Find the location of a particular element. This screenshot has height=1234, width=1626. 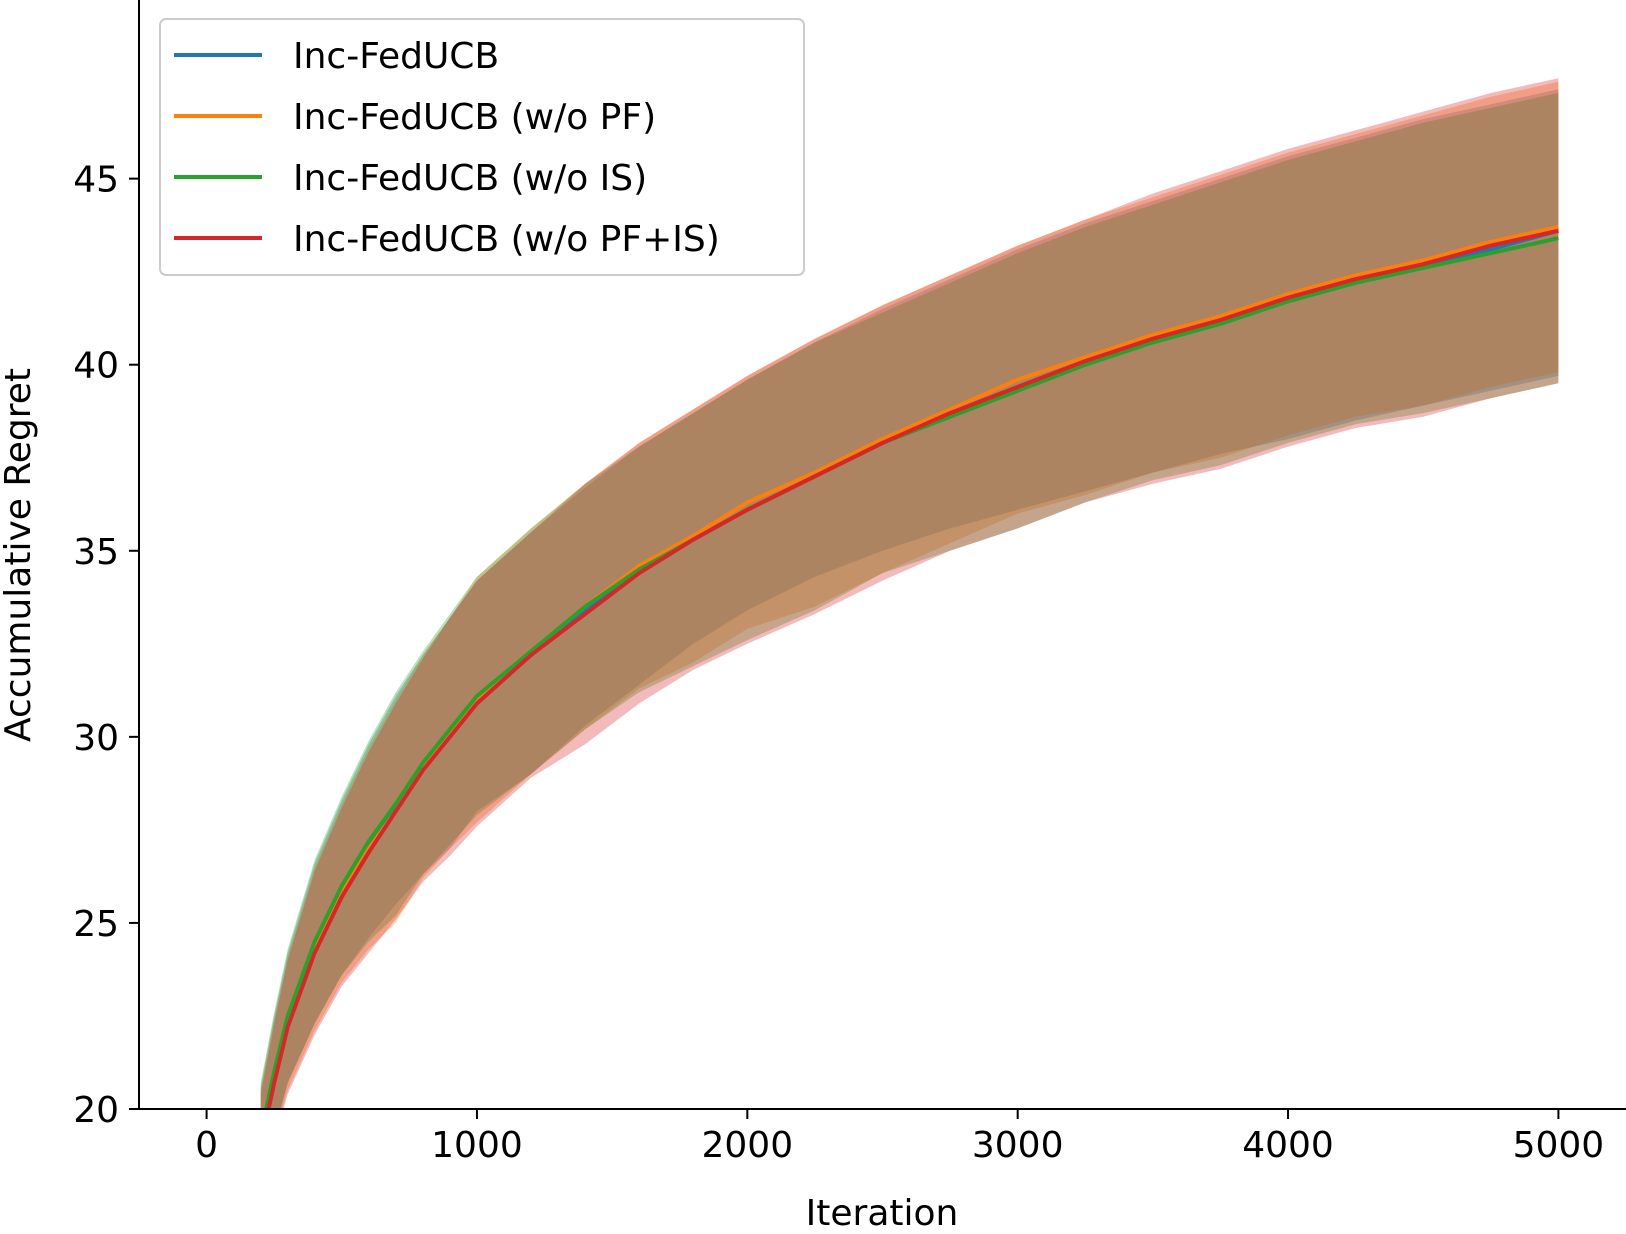

x-tick-label: 0 is located at coordinates (206, 1145).